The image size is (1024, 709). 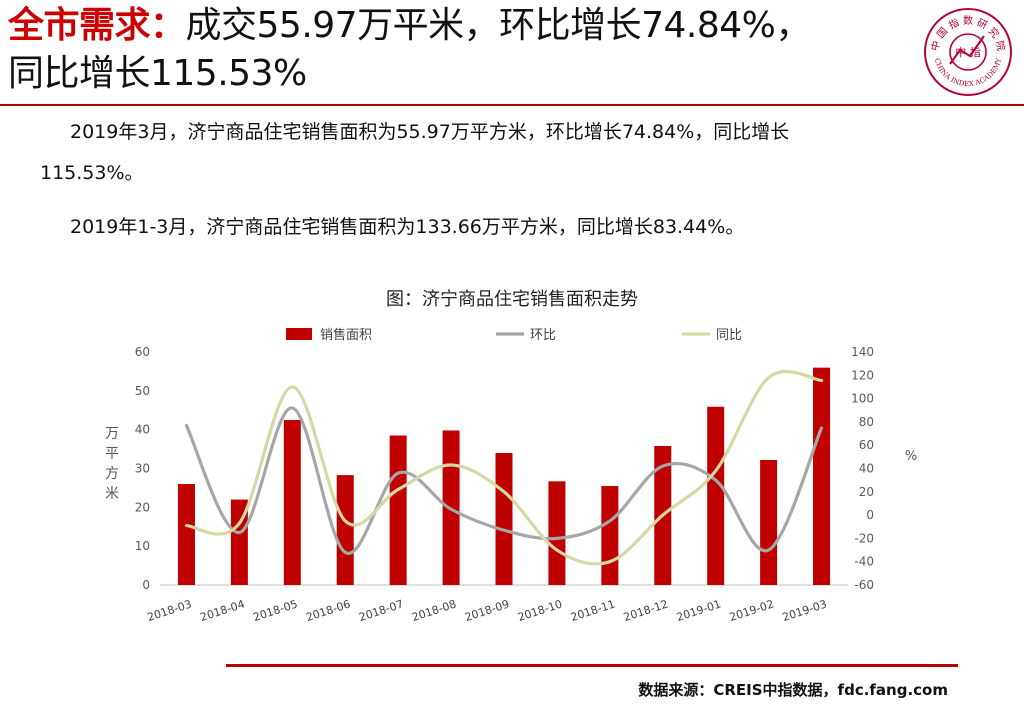 What do you see at coordinates (593, 610) in the screenshot?
I see `x-tick-label: 2018-11` at bounding box center [593, 610].